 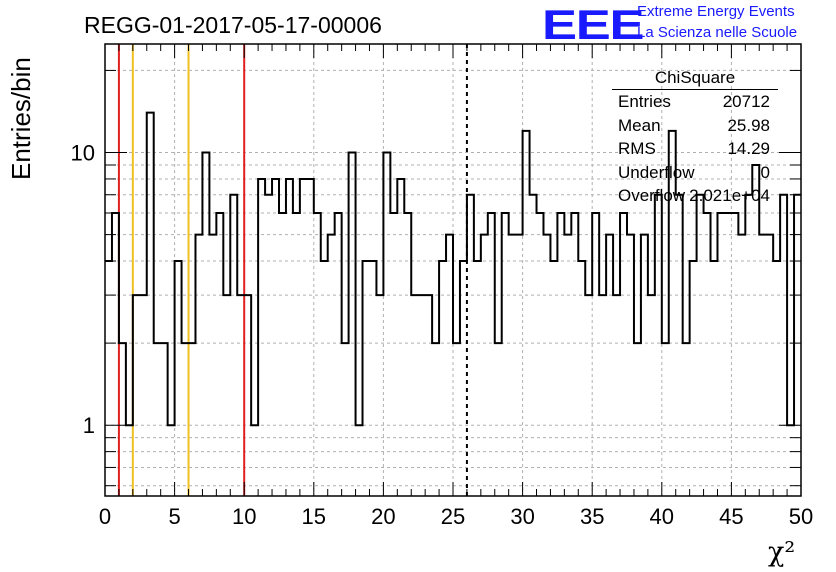 I want to click on stats-row: Underflow 0, so click(x=695, y=173).